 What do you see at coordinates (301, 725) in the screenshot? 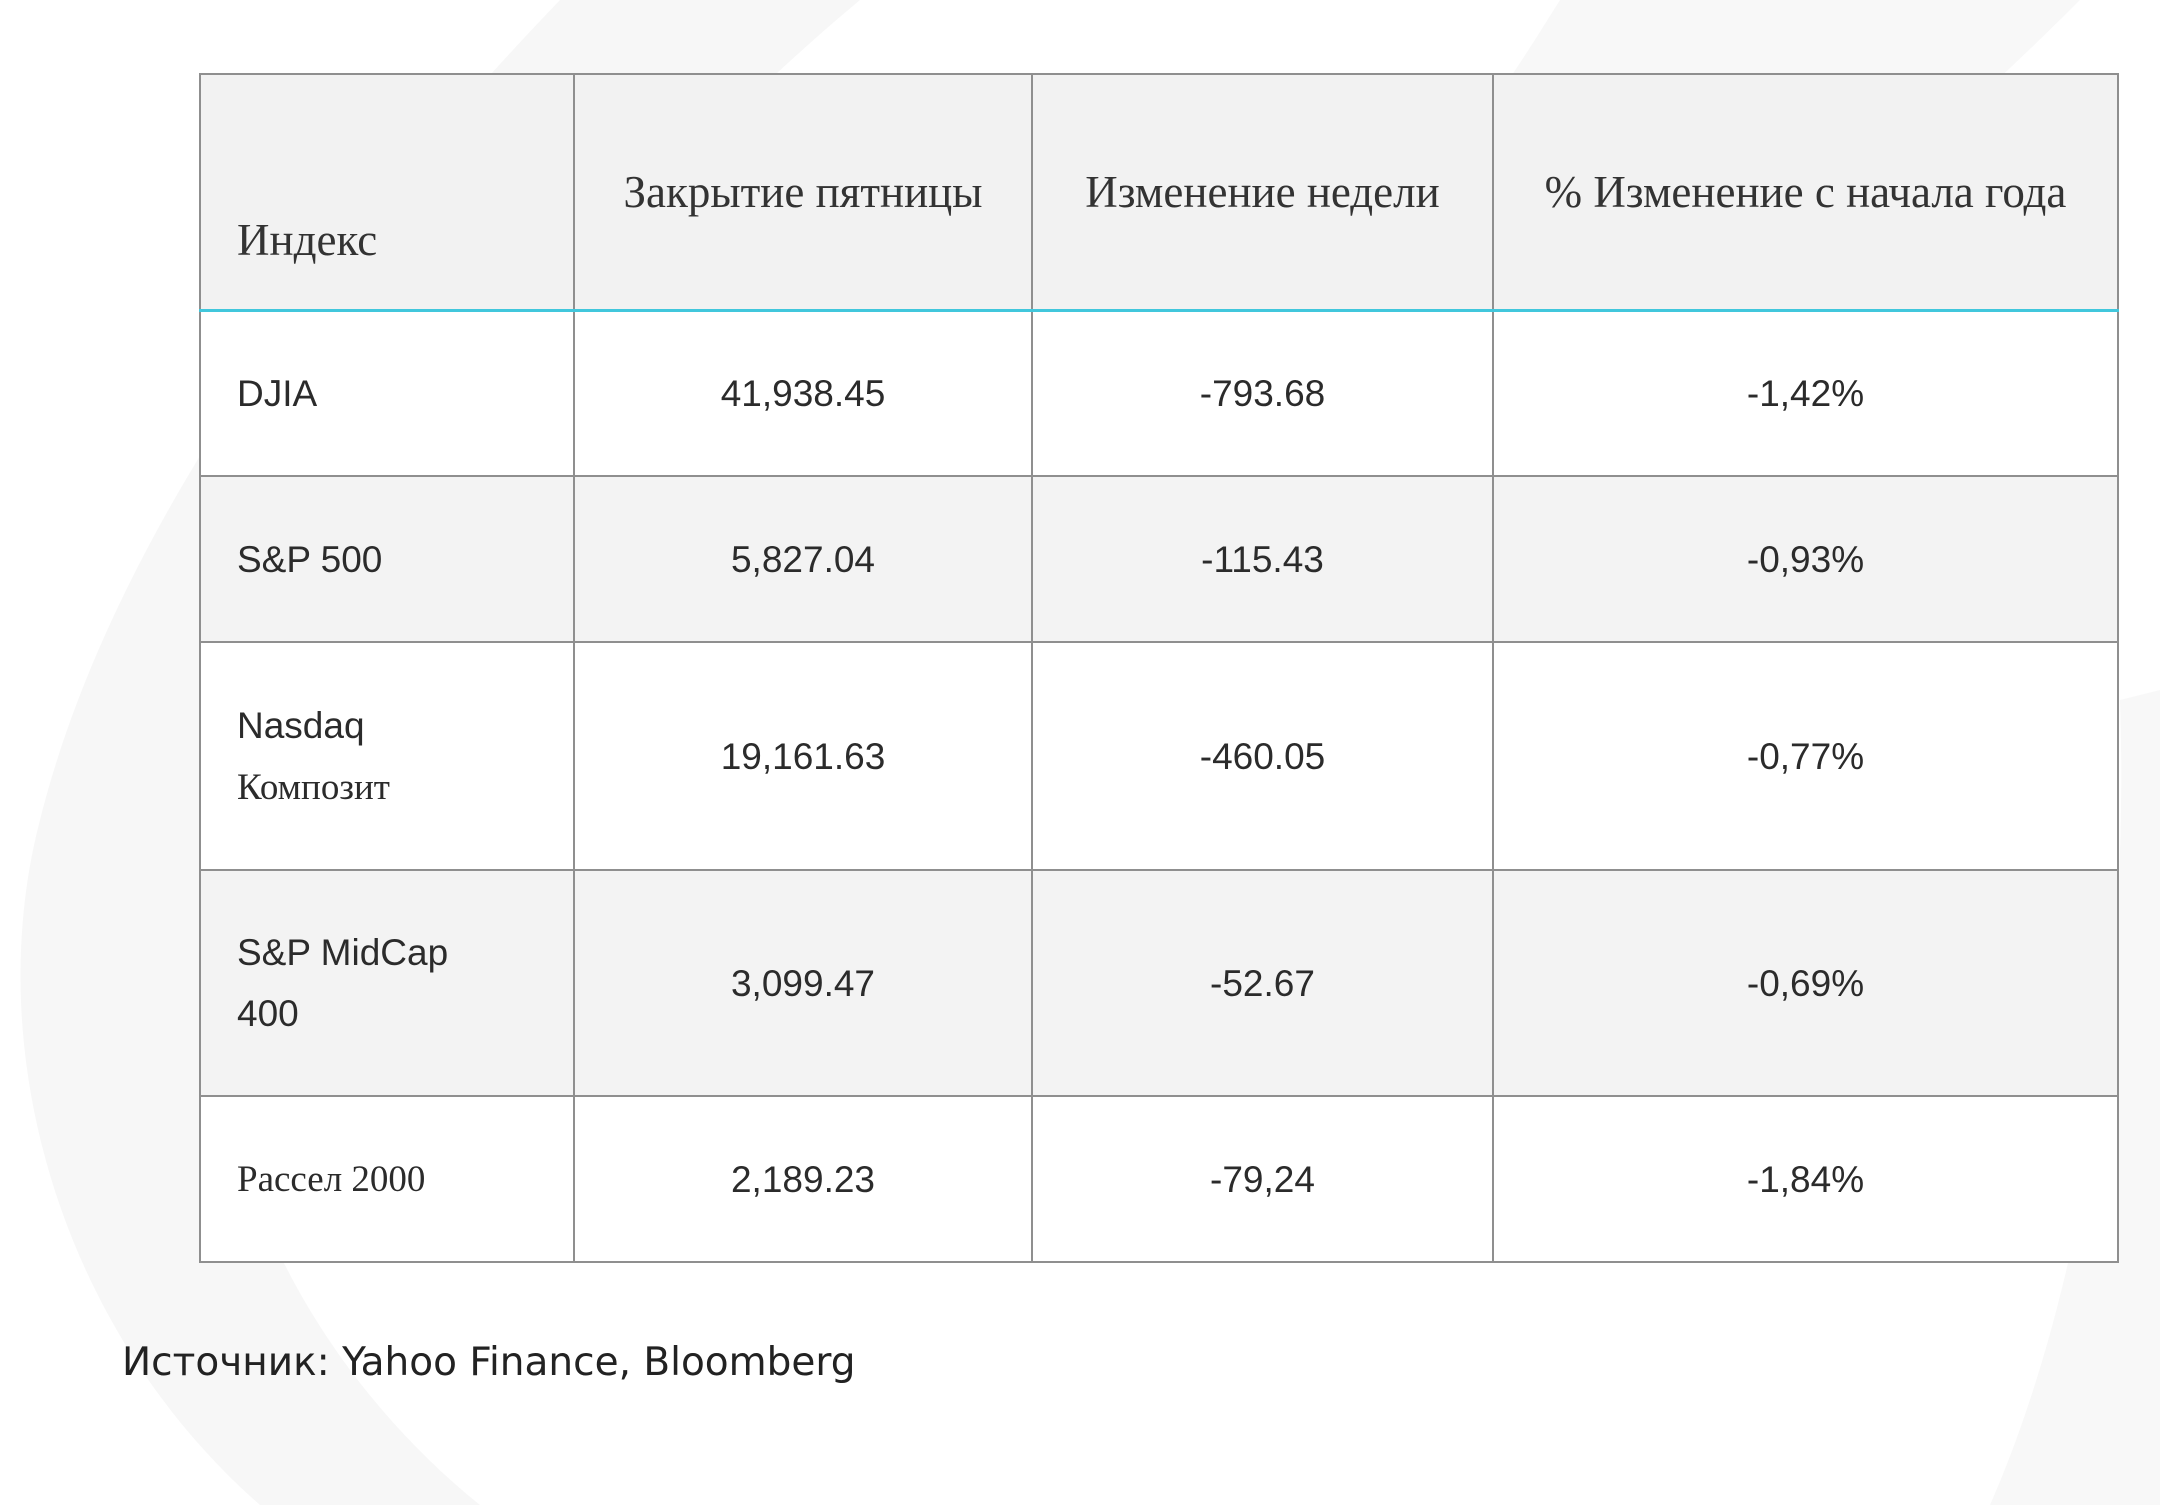
I see `index-name: Nasdaq` at bounding box center [301, 725].